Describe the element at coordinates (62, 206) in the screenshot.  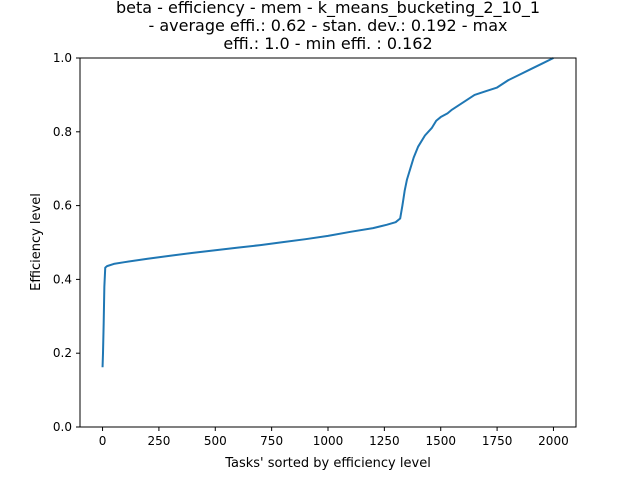
I see `y-tick-label: 0.6` at that location.